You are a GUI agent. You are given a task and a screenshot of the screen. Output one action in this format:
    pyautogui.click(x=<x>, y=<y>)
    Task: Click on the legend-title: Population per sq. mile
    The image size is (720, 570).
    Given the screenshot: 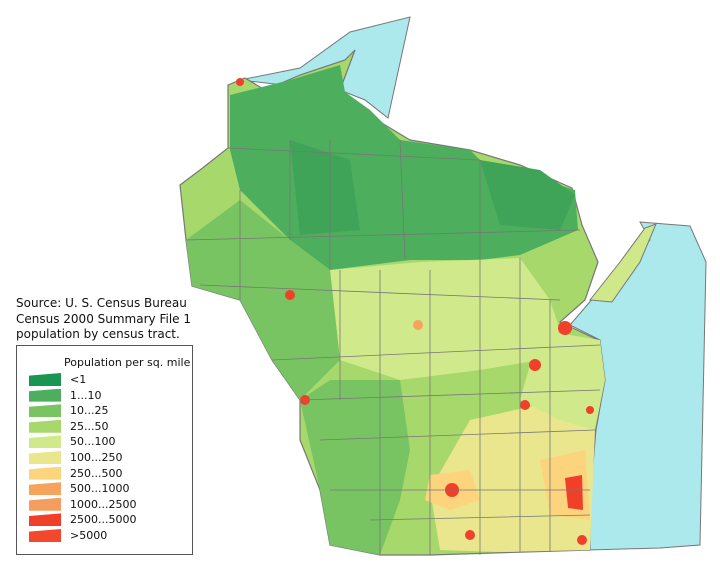 What is the action you would take?
    pyautogui.click(x=127, y=362)
    